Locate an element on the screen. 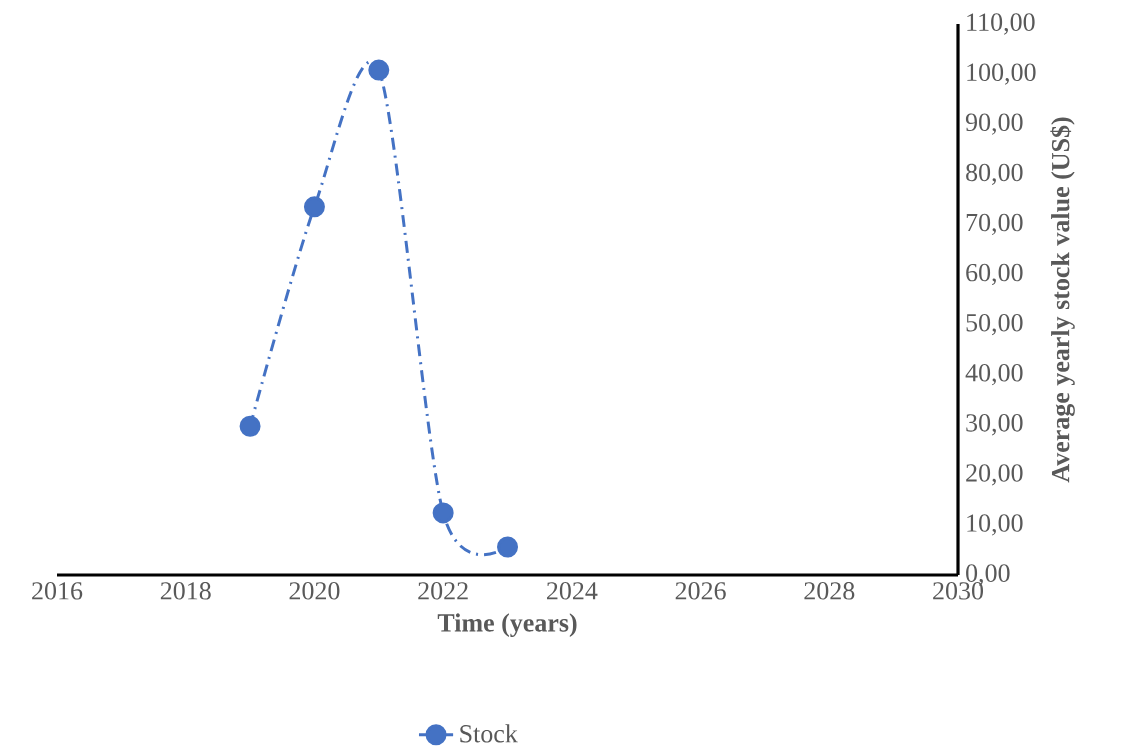  y-tick-label: 30,00 is located at coordinates (994, 425).